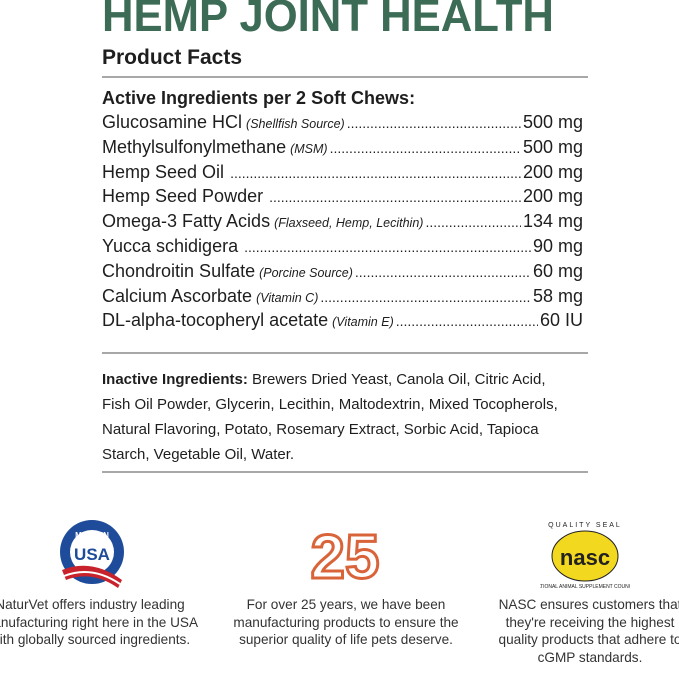 This screenshot has height=683, width=679. Describe the element at coordinates (163, 171) in the screenshot. I see `ingredient-name: Hemp Seed Oil` at that location.